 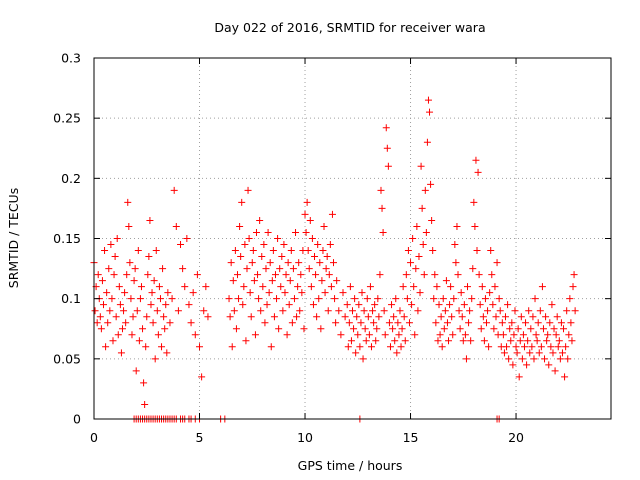 I want to click on y-tick-label: 0.15, so click(x=67, y=238).